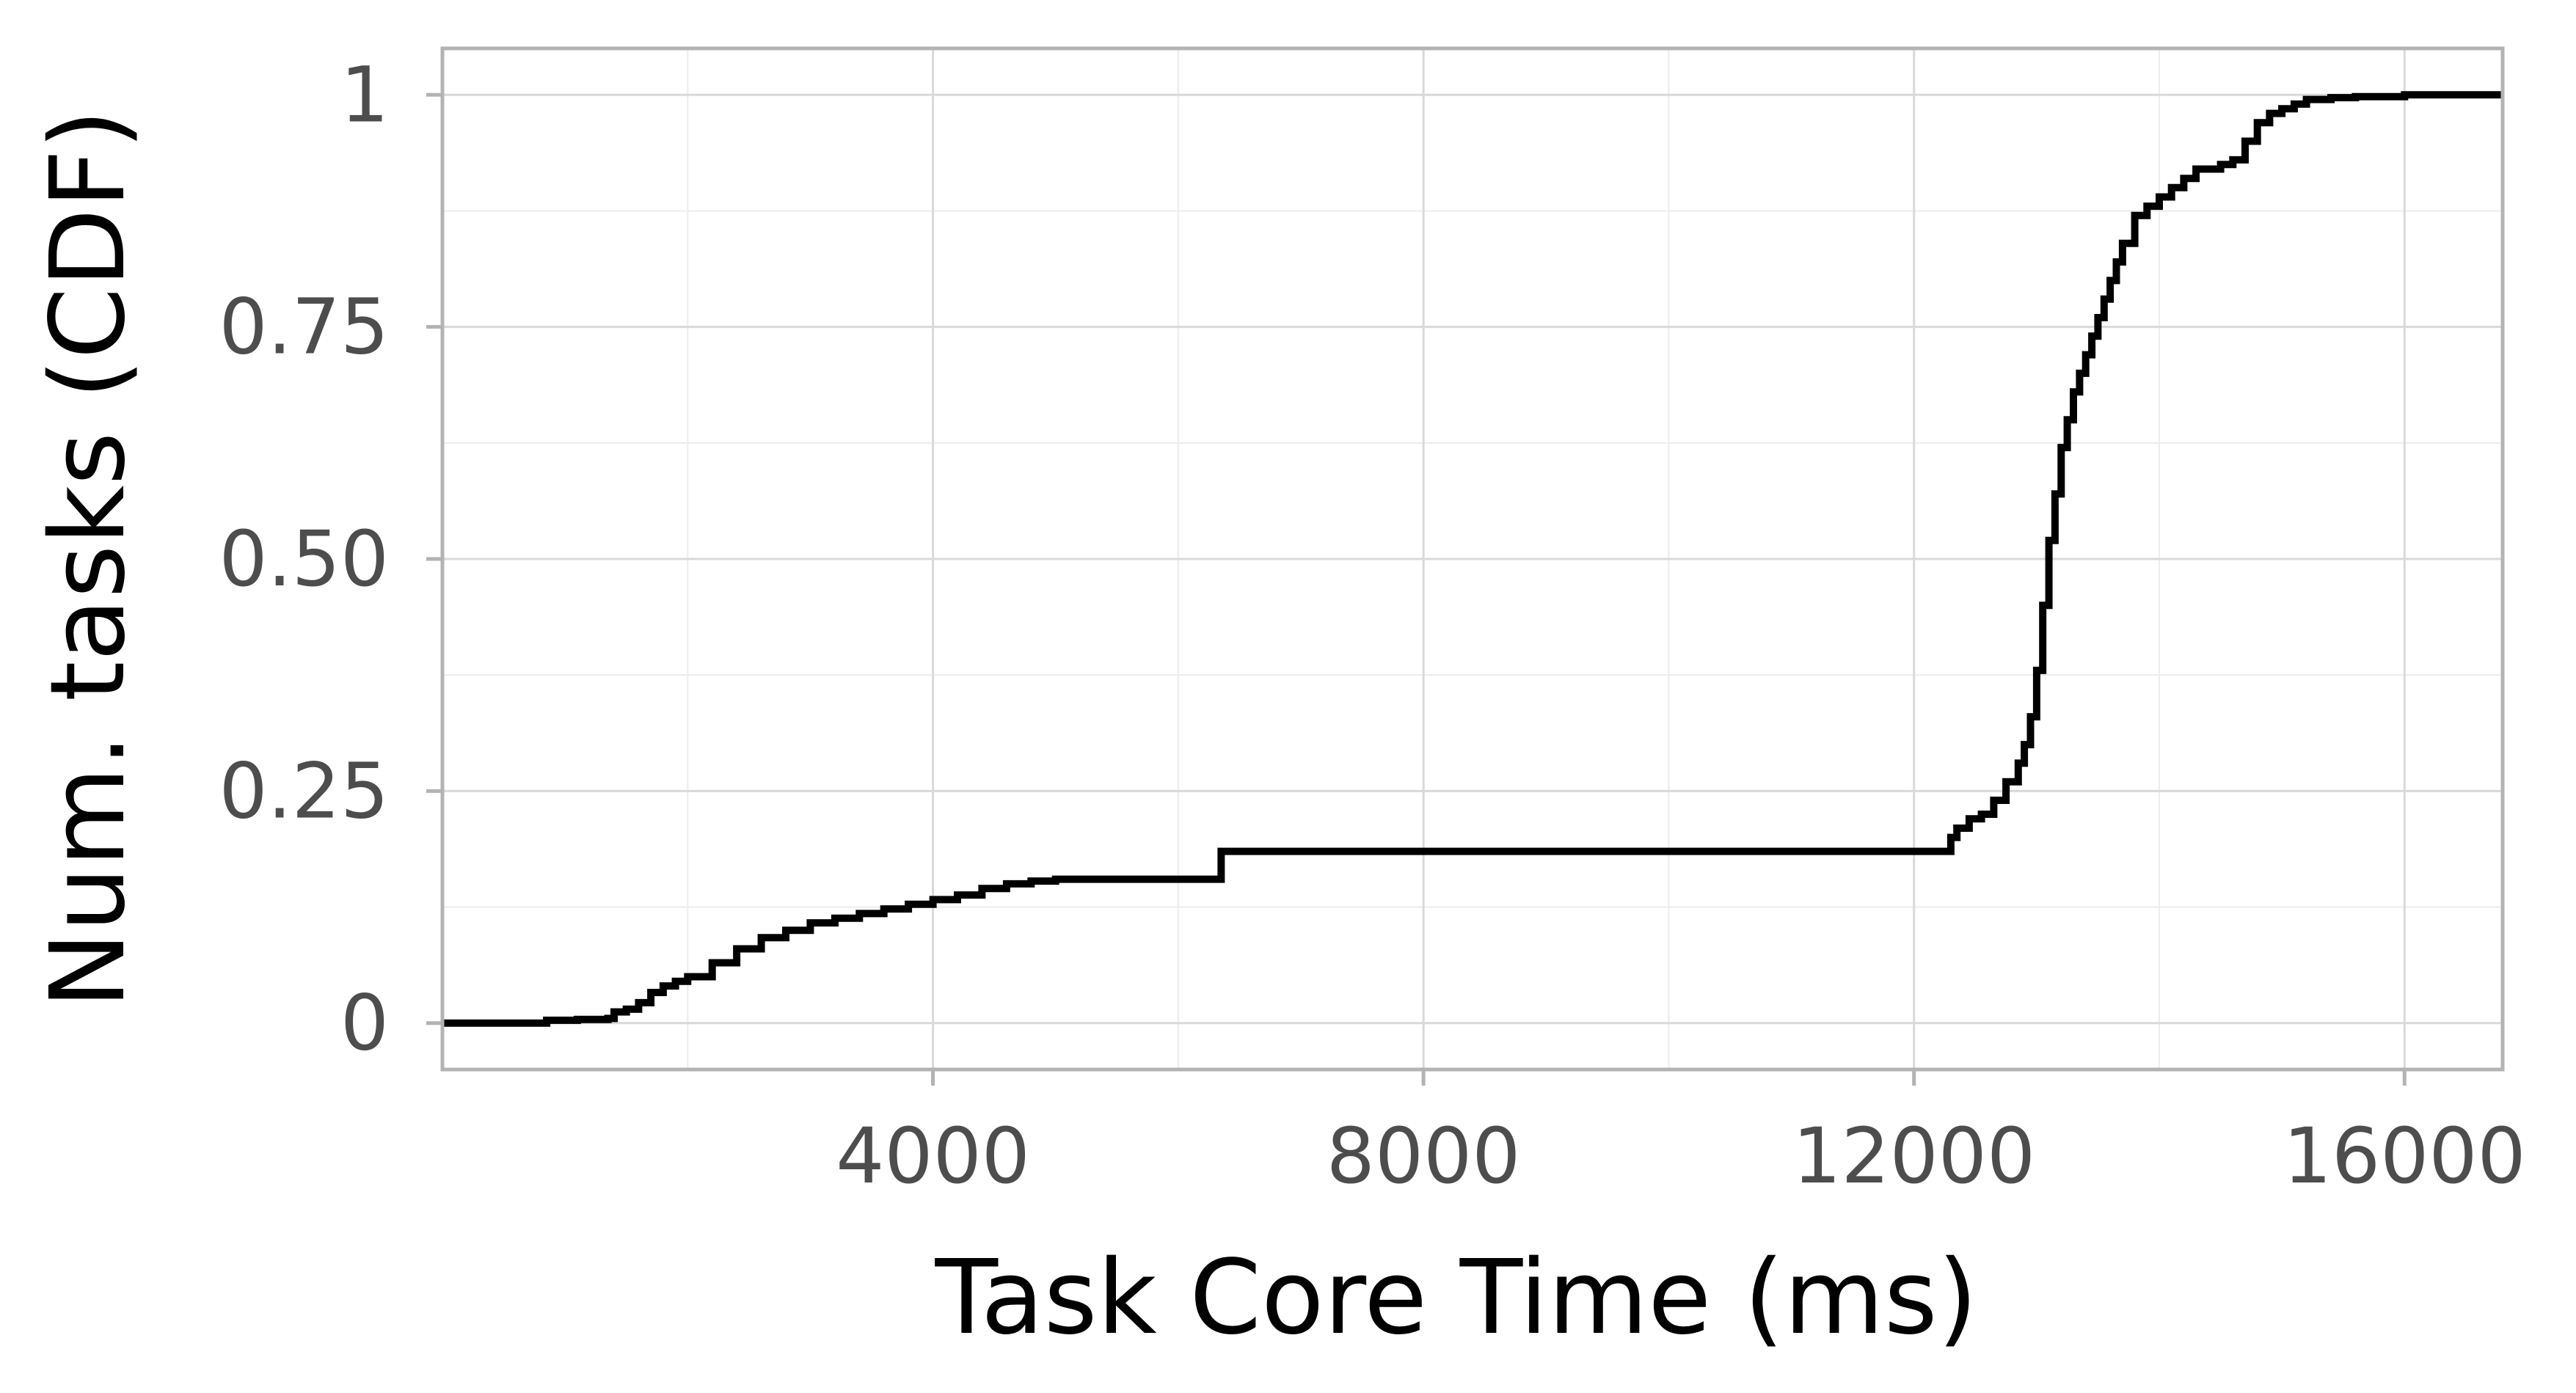  What do you see at coordinates (1456, 1298) in the screenshot?
I see `x-axis-title: Task Core Time (ms)` at bounding box center [1456, 1298].